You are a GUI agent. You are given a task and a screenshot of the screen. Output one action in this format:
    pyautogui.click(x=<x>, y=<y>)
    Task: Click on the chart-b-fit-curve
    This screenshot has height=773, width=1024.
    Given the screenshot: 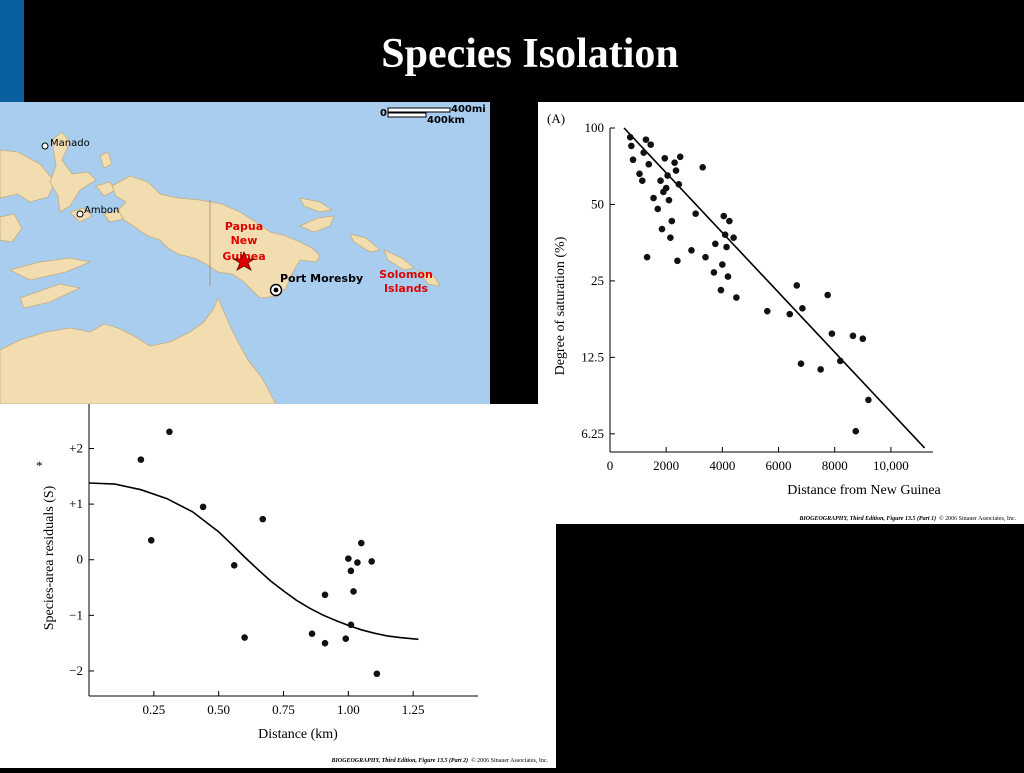 What is the action you would take?
    pyautogui.click(x=253, y=561)
    